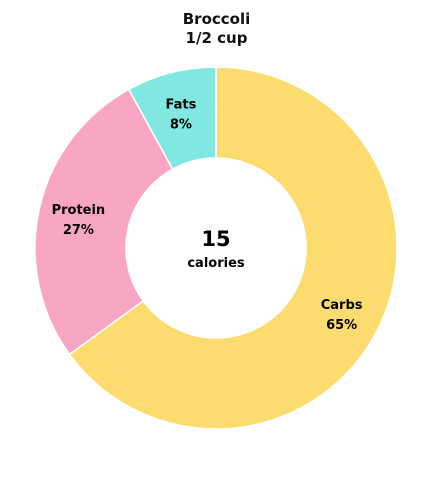  Describe the element at coordinates (342, 305) in the screenshot. I see `slice-label-carbs: Carbs` at that location.